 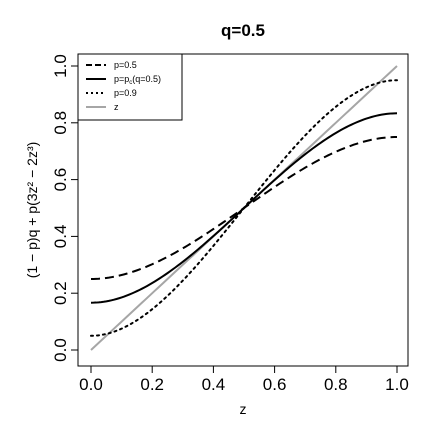 What do you see at coordinates (125, 65) in the screenshot?
I see `legend-label: p=0.5` at bounding box center [125, 65].